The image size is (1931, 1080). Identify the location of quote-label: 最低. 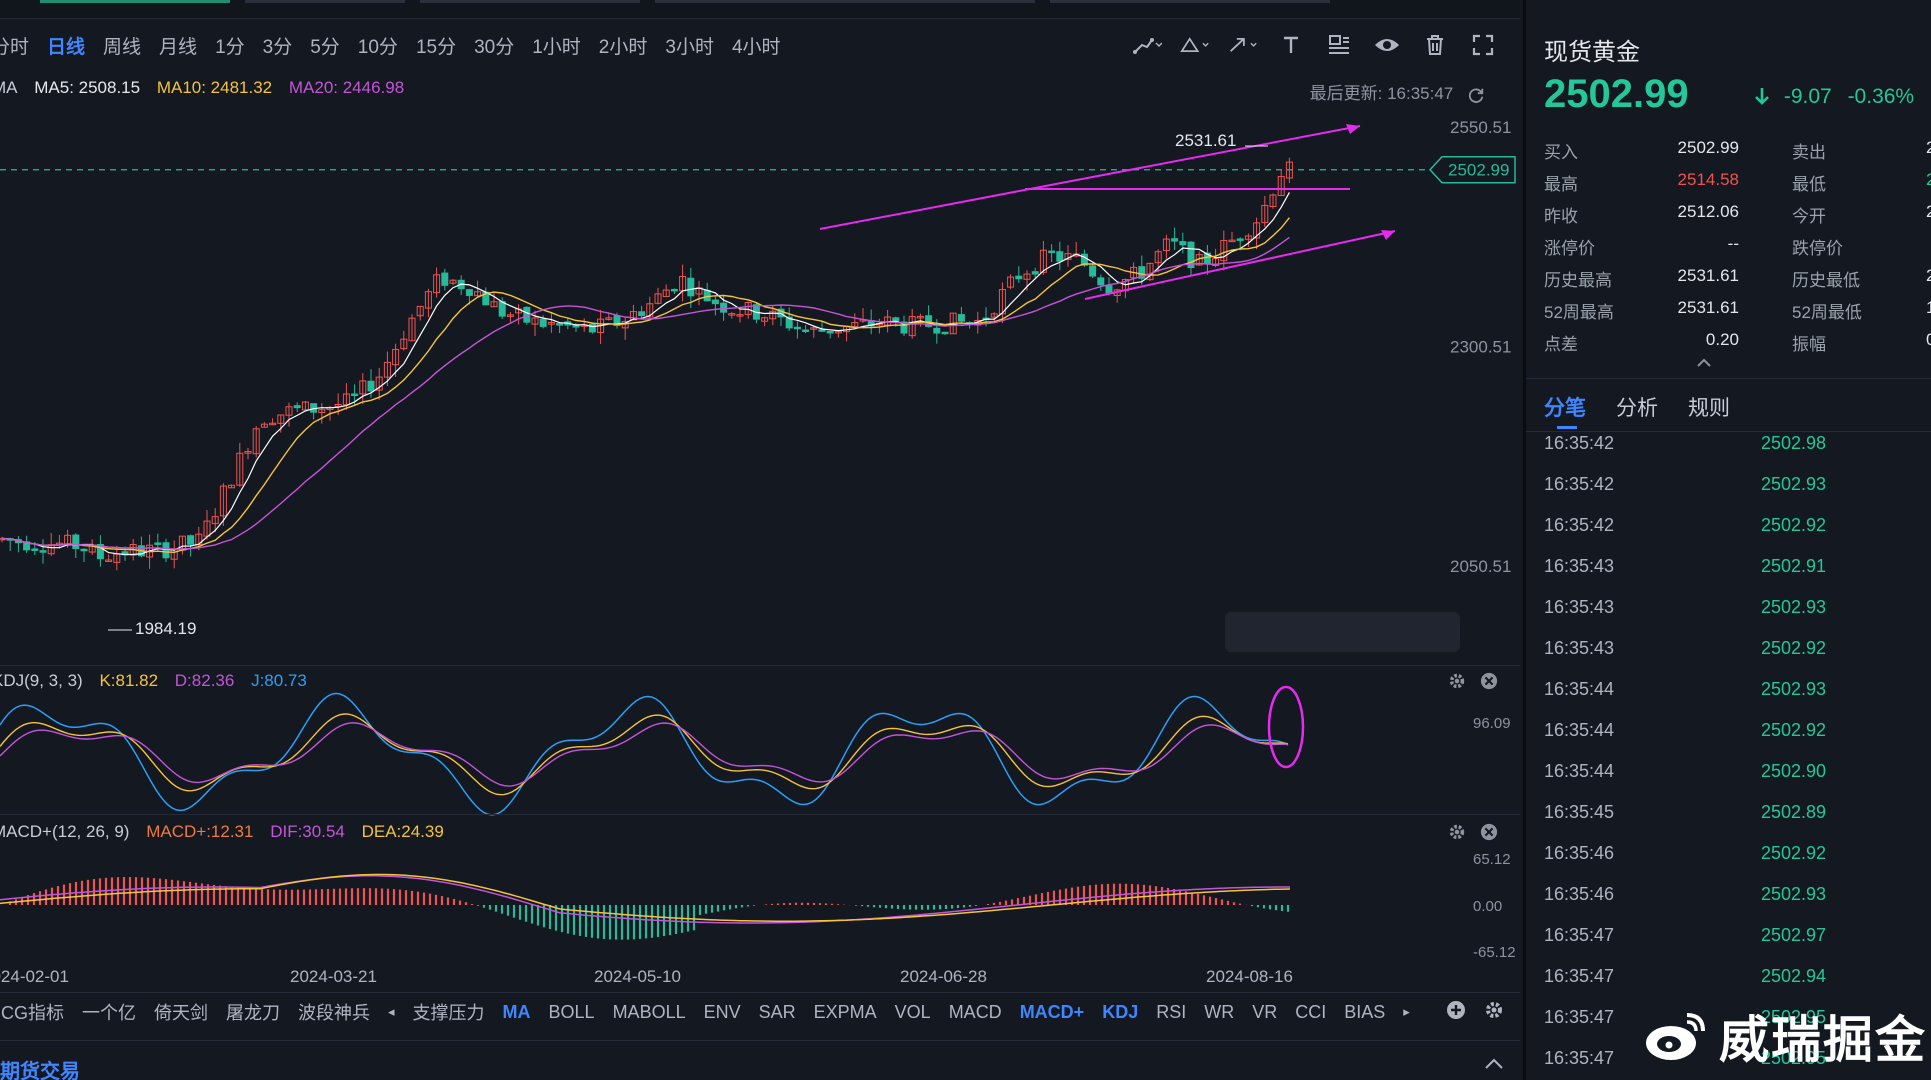
(1809, 184).